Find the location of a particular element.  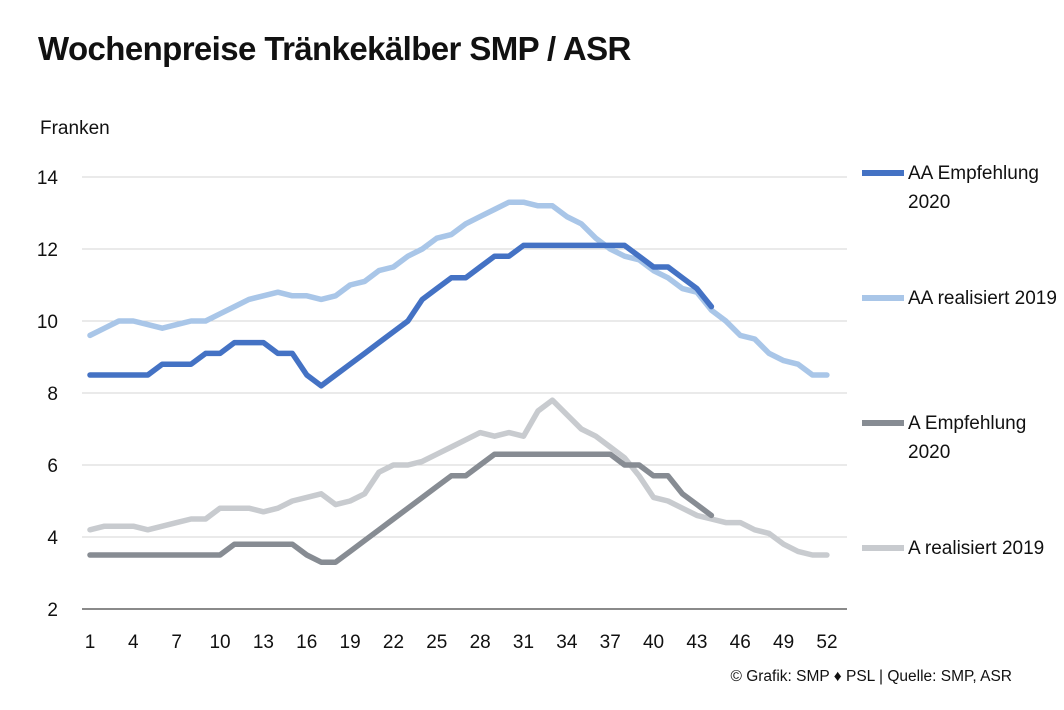

x-tick-label: 4 is located at coordinates (133, 642).